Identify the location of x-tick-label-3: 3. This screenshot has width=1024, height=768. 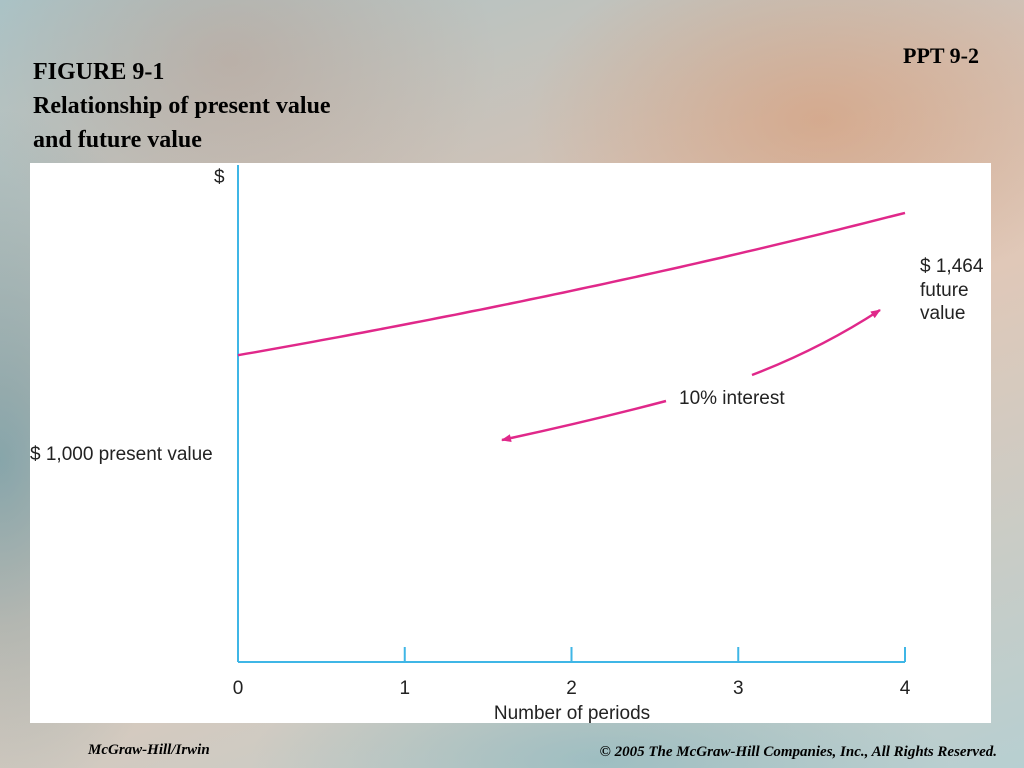
(738, 688).